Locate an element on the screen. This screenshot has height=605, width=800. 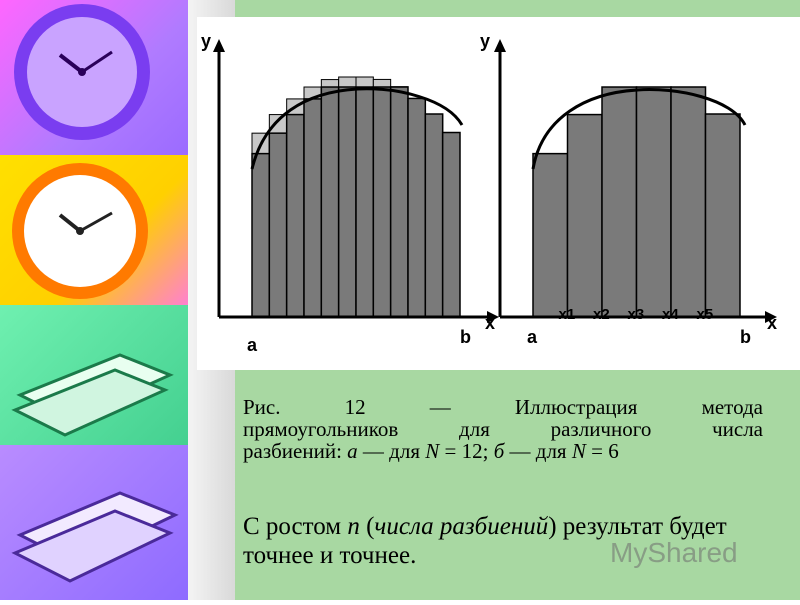
curve-right is located at coordinates (639, 129).